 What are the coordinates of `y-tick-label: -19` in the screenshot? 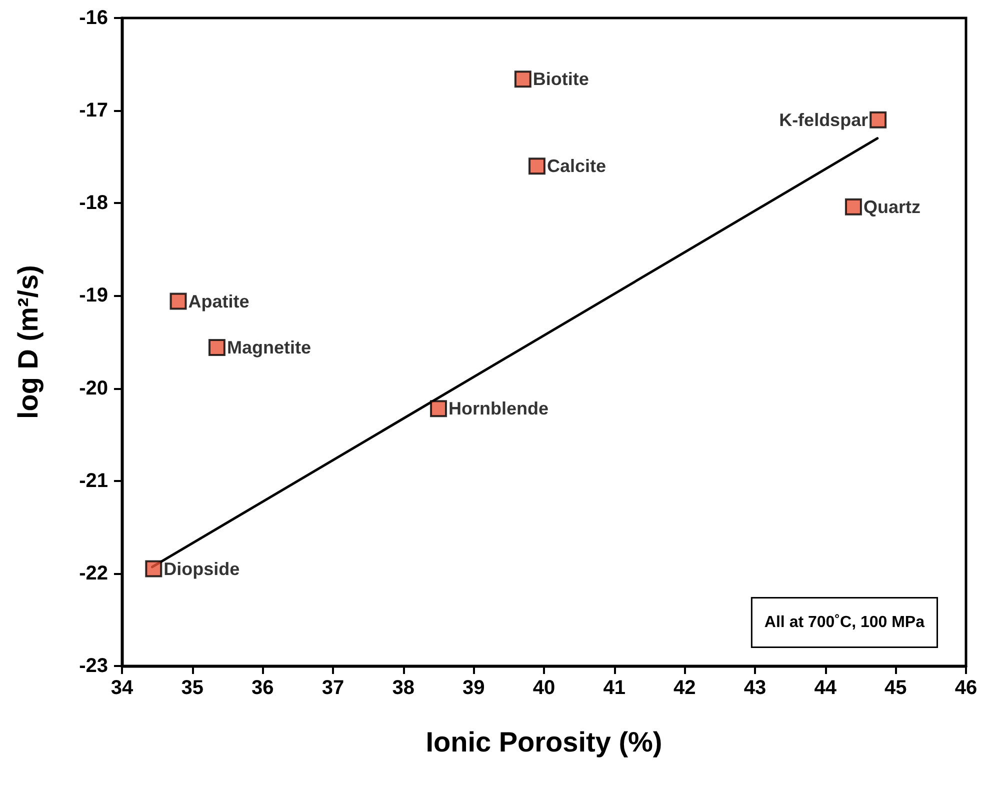 It's located at (93, 295).